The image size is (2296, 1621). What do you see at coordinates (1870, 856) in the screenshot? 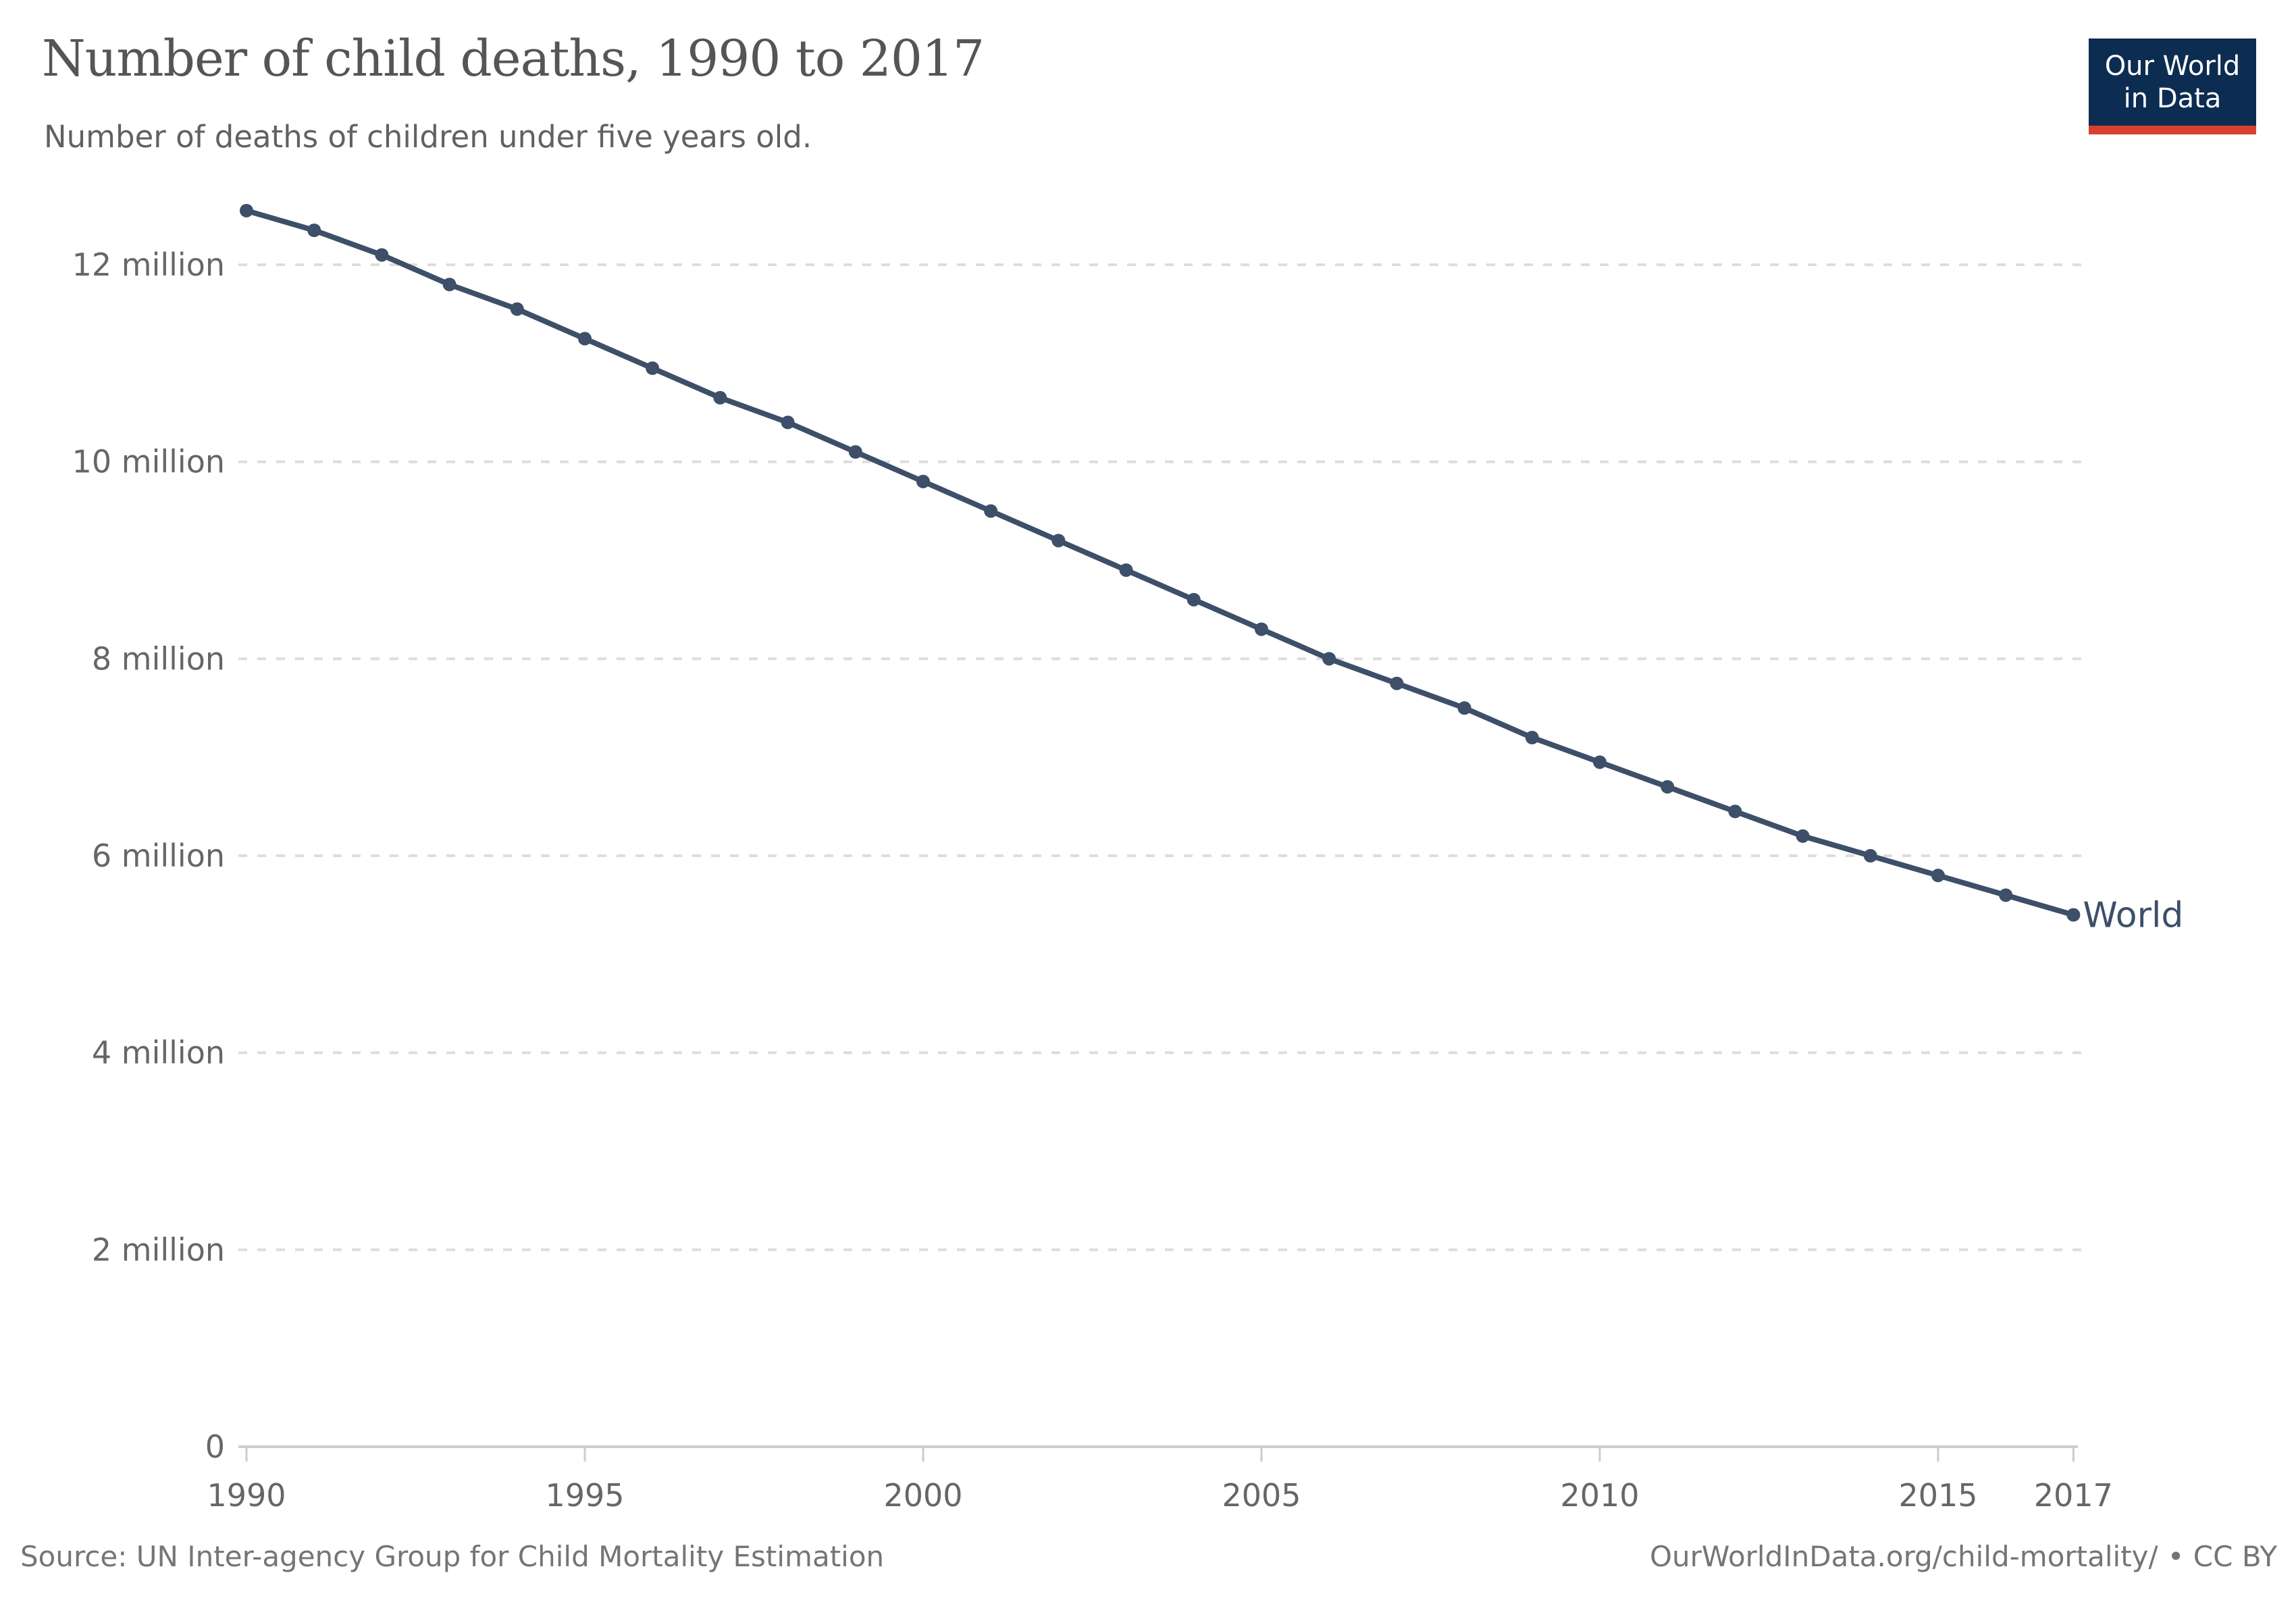
I see `data-point-2014` at bounding box center [1870, 856].